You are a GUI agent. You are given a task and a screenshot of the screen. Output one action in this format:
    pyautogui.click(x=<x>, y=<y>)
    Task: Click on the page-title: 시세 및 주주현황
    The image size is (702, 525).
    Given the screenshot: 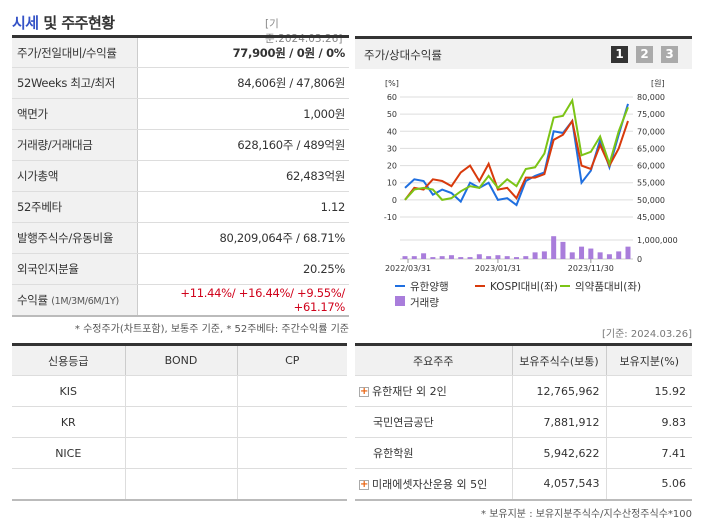 What is the action you would take?
    pyautogui.click(x=63, y=23)
    